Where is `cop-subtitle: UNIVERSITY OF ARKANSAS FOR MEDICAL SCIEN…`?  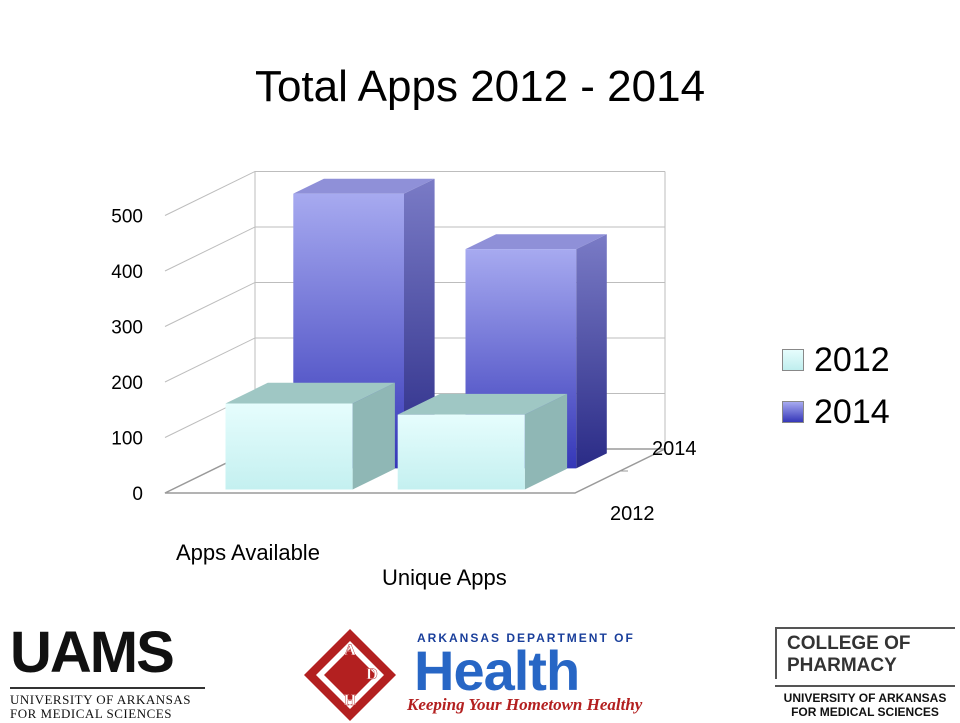
cop-subtitle: UNIVERSITY OF ARKANSAS FOR MEDICAL SCIEN… is located at coordinates (865, 702).